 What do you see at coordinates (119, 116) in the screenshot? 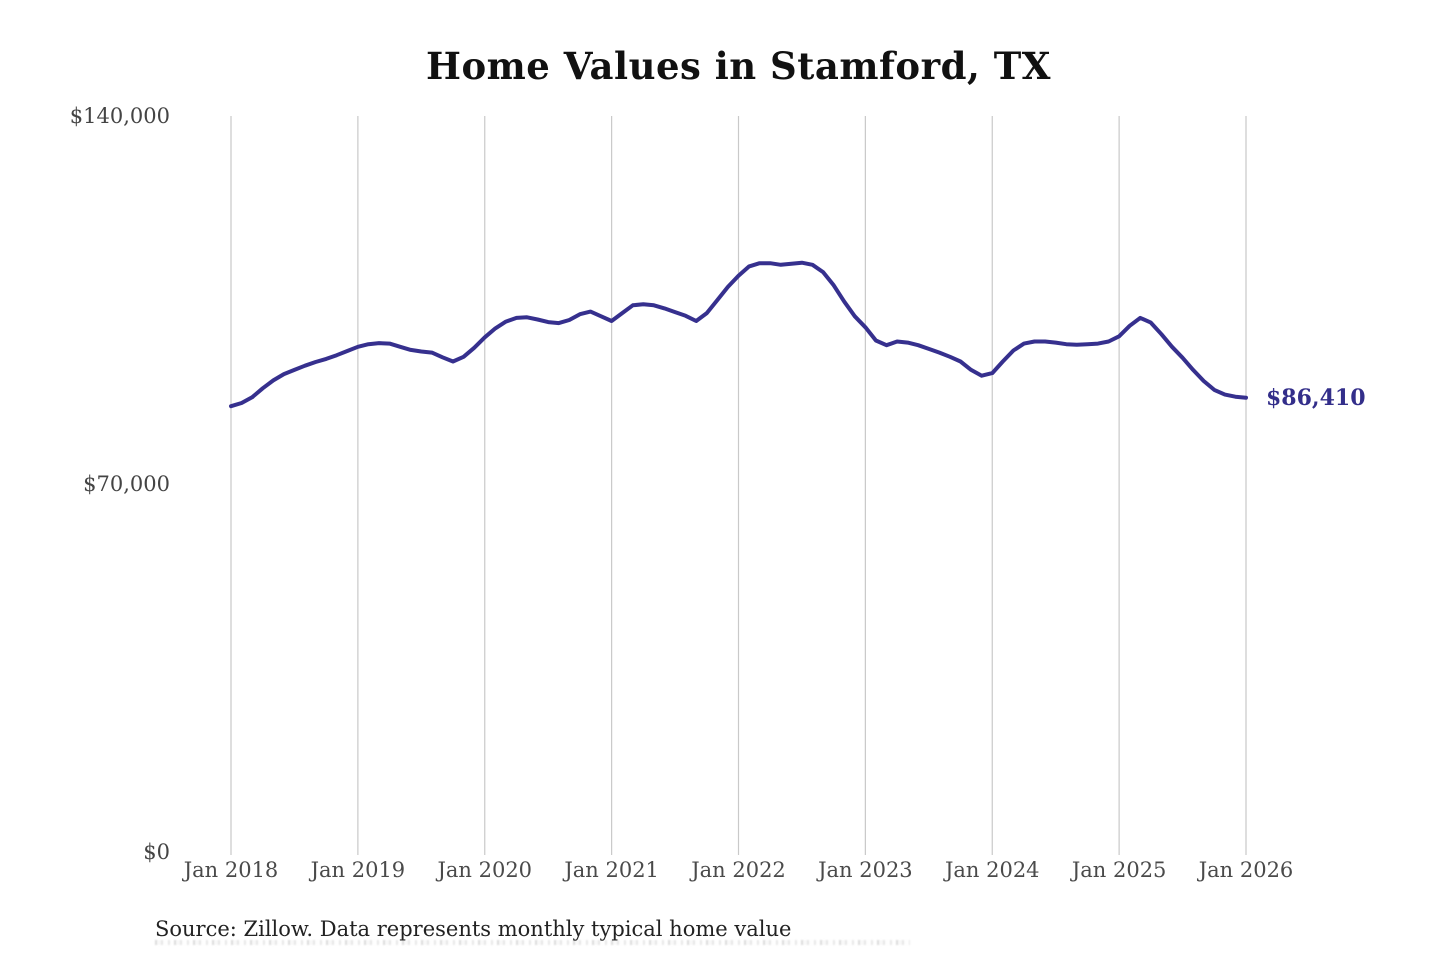
I see `y-tick-label: $140,000` at bounding box center [119, 116].